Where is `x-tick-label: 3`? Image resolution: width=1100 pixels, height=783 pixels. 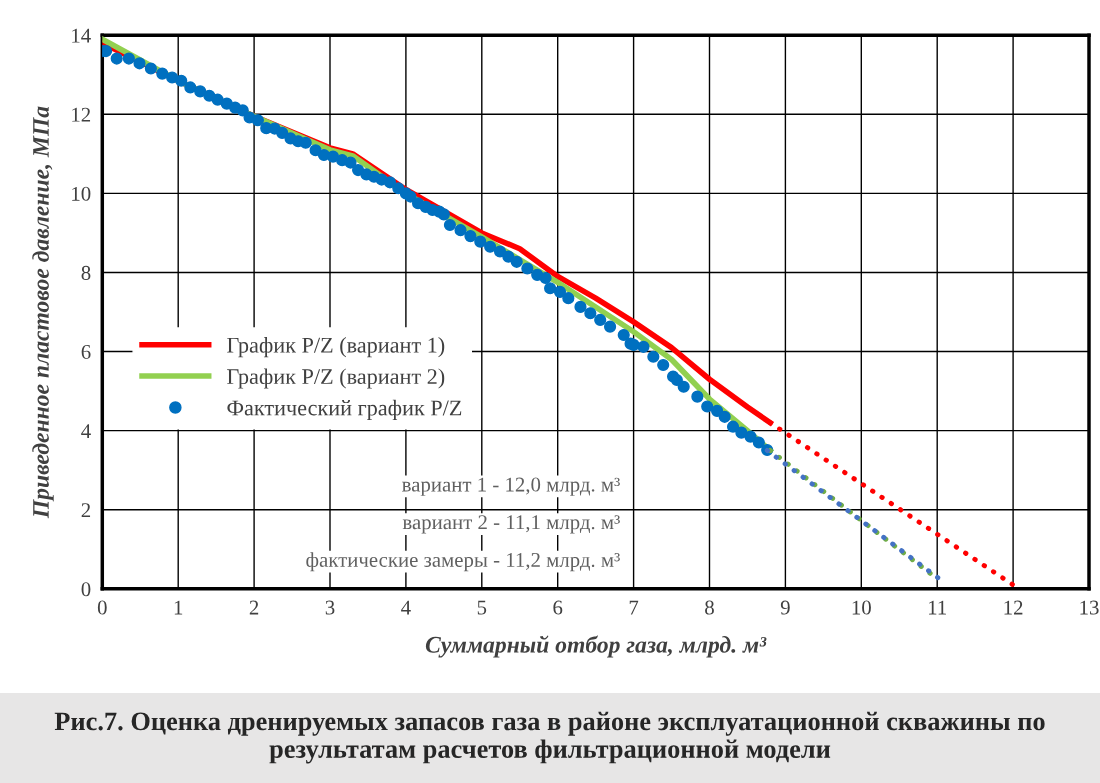 x-tick-label: 3 is located at coordinates (330, 607).